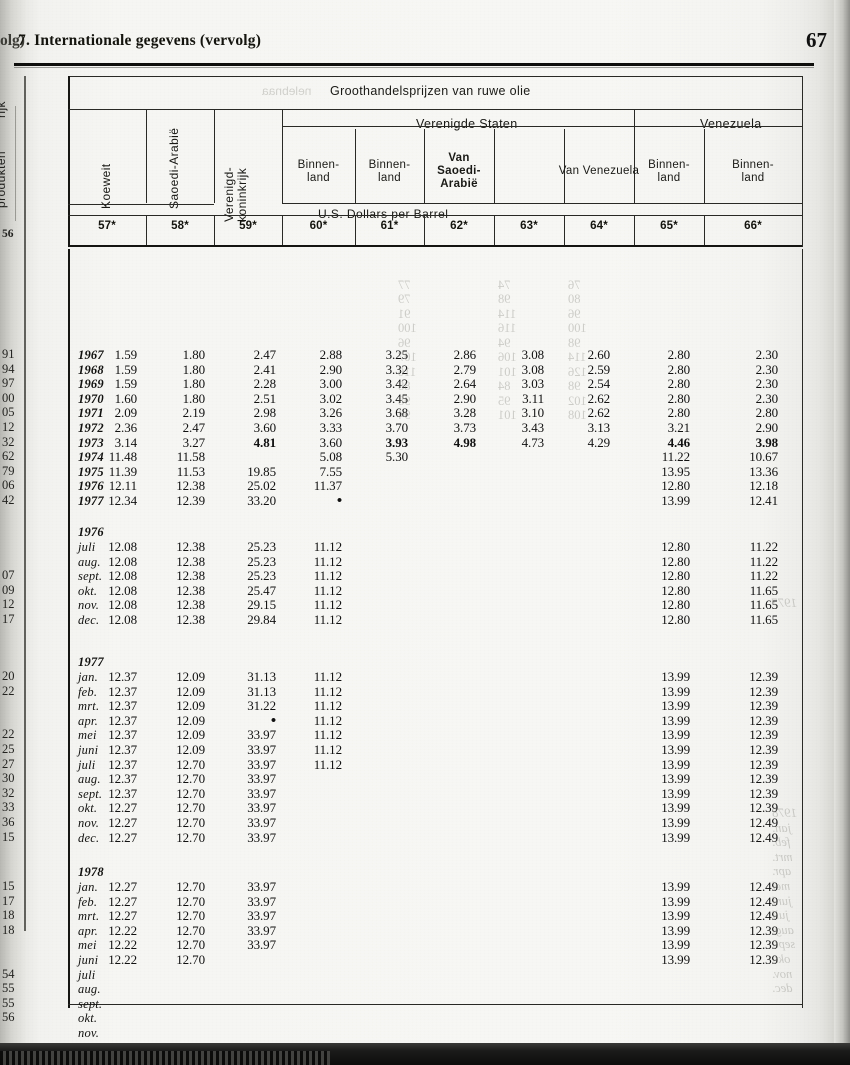  What do you see at coordinates (261, 706) in the screenshot?
I see `data-cell: 31.22` at bounding box center [261, 706].